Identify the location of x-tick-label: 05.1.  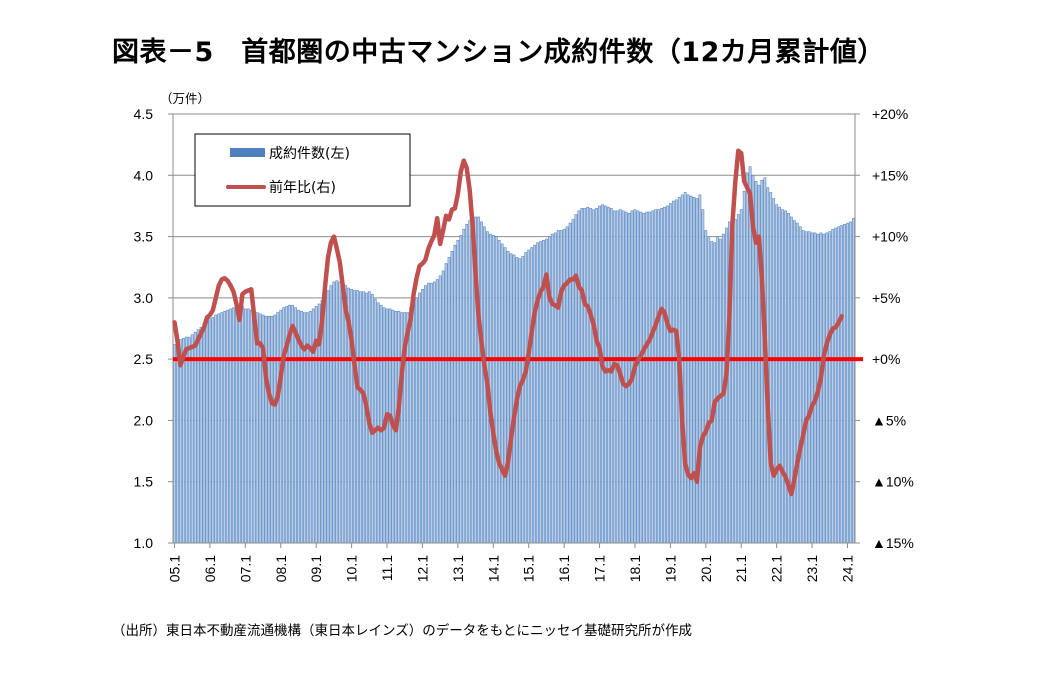
(175, 568).